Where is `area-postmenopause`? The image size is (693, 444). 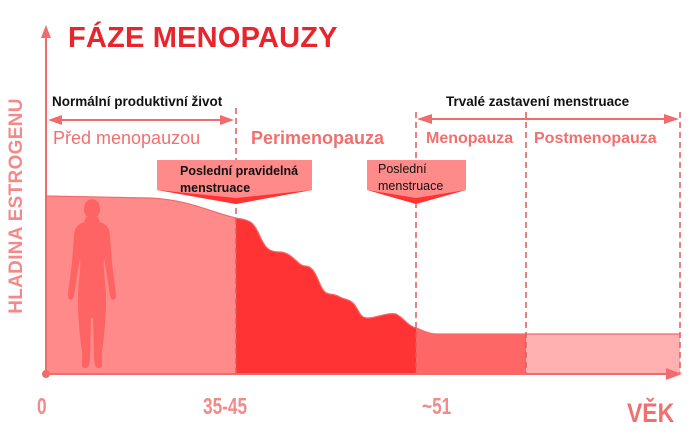
area-postmenopause is located at coordinates (603, 353).